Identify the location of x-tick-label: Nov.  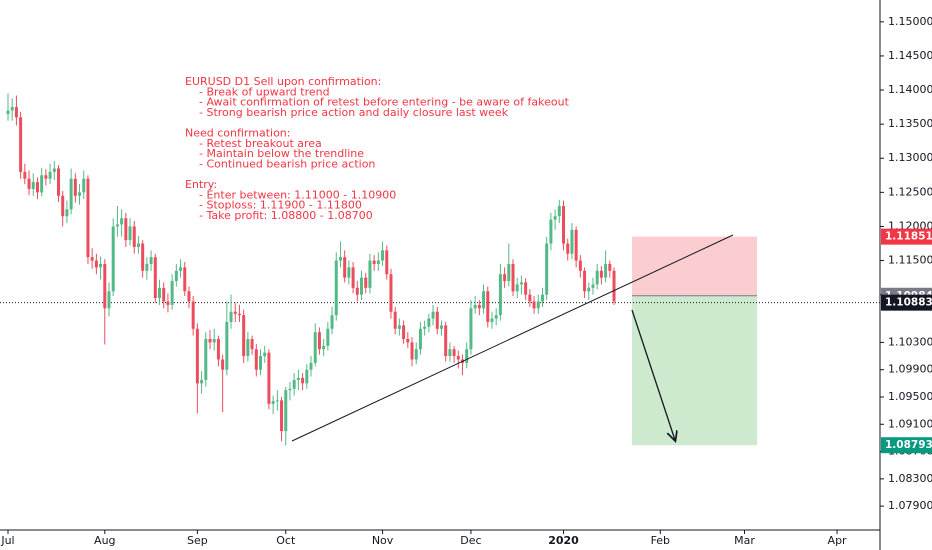
(383, 540).